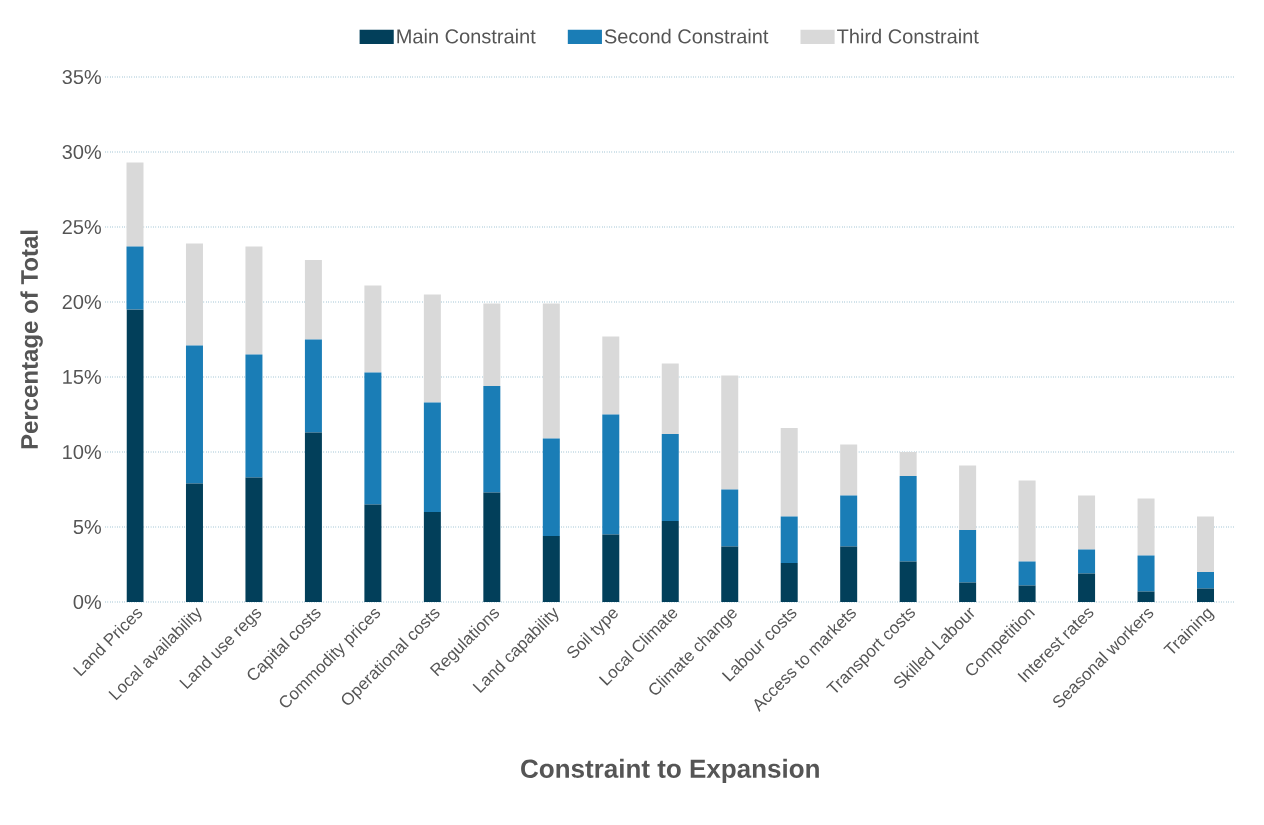  I want to click on y-tick-label: 5%, so click(87, 527).